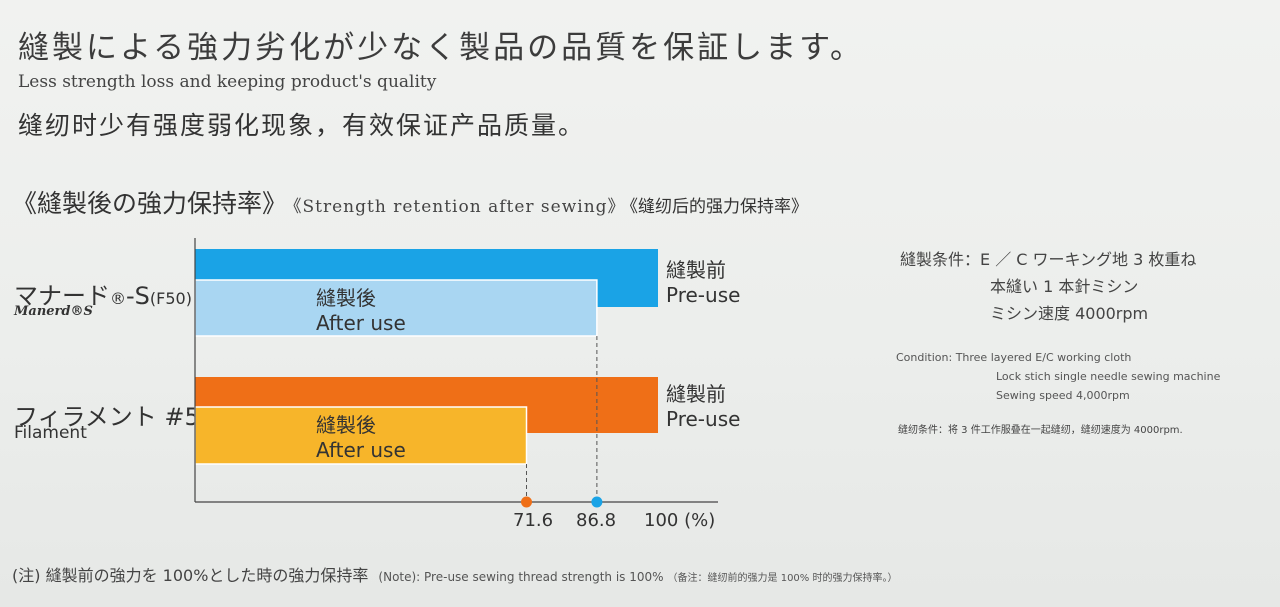 The height and width of the screenshot is (607, 1280). Describe the element at coordinates (346, 425) in the screenshot. I see `label-after-use-filament-jp: 縫製後` at that location.